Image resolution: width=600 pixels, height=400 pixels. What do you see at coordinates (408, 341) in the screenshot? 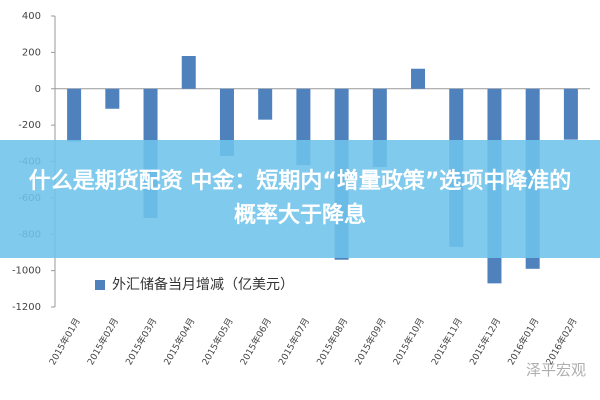
I see `x-tick-label: 2015年10月` at bounding box center [408, 341].